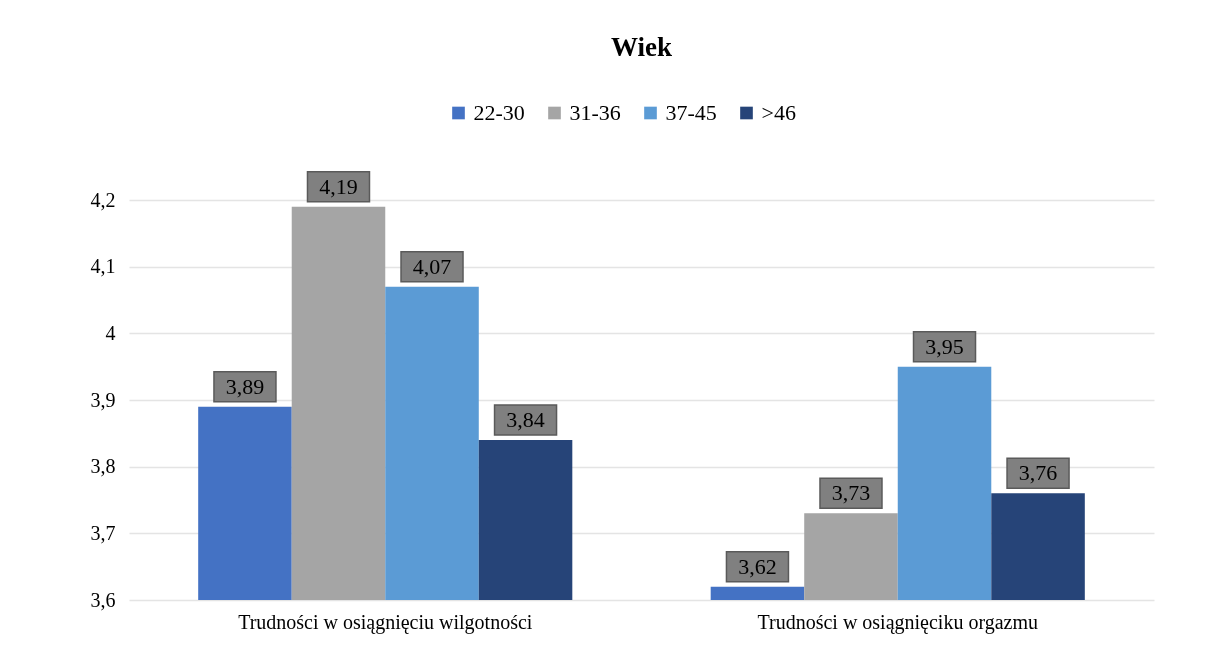  I want to click on x-tick-label: Trudności w osiągnięciku orgazmu, so click(898, 622).